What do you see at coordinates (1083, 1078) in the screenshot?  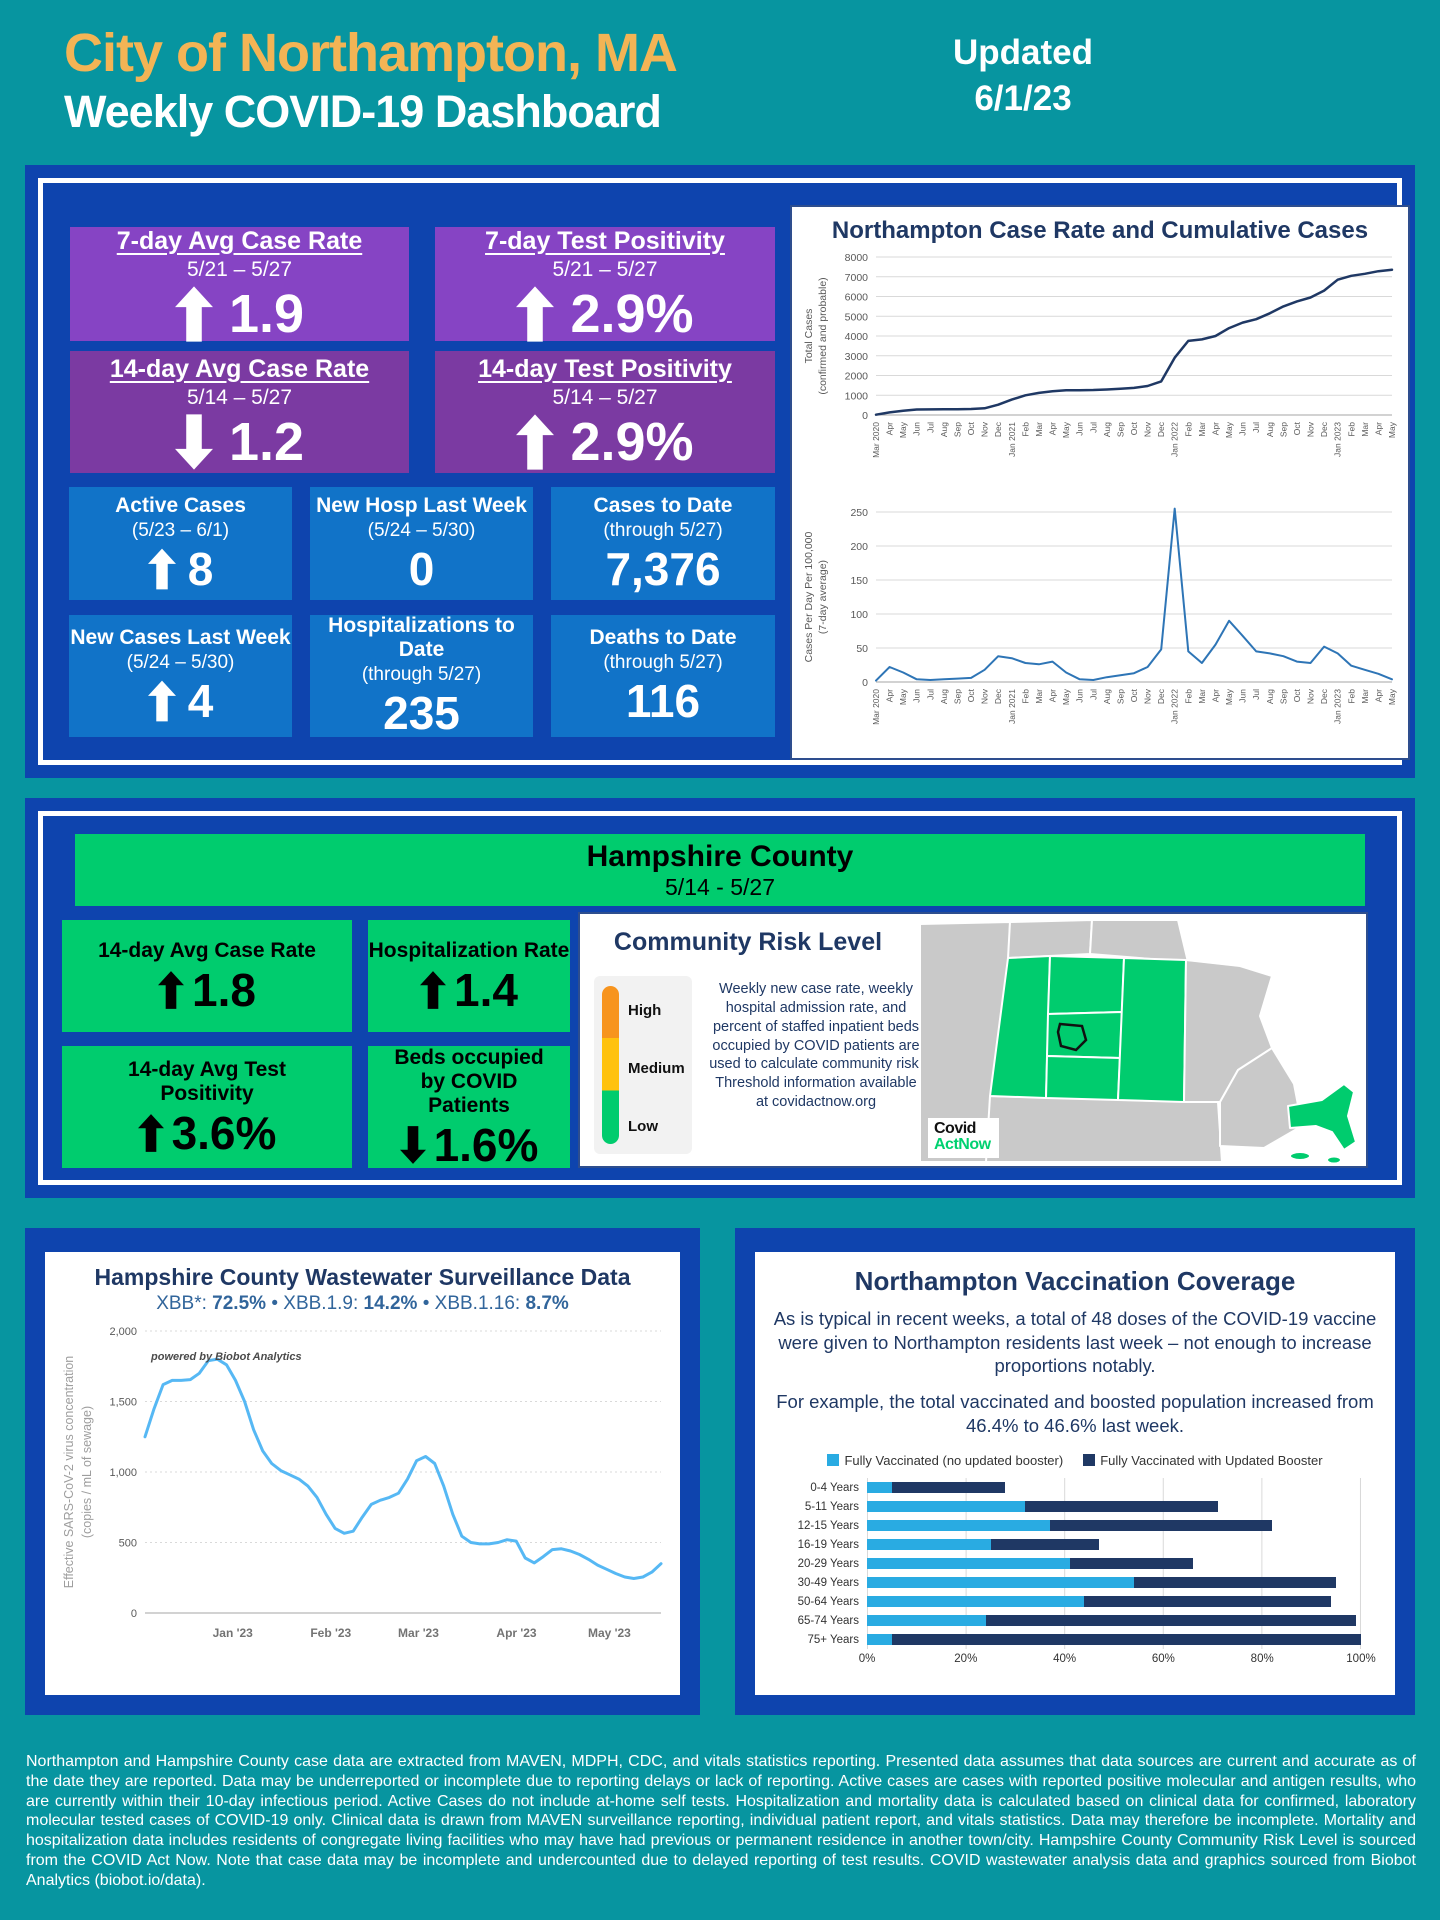 I see `map-hampden` at bounding box center [1083, 1078].